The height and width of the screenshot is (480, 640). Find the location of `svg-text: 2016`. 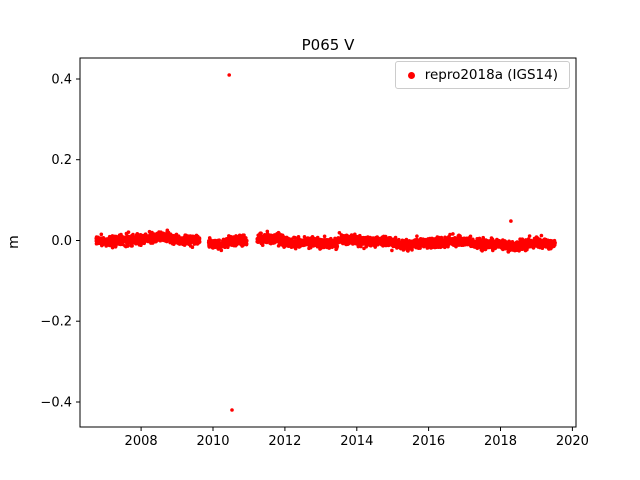

svg-text: 2016 is located at coordinates (428, 441).